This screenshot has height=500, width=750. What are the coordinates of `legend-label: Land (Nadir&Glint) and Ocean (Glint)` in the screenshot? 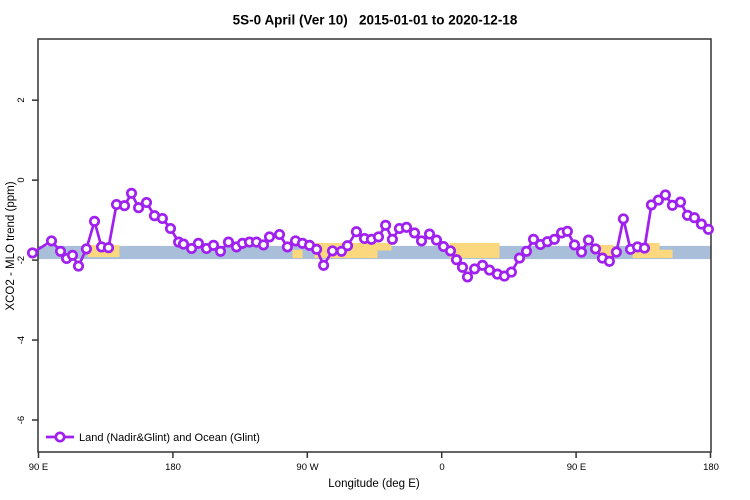 It's located at (169, 438).